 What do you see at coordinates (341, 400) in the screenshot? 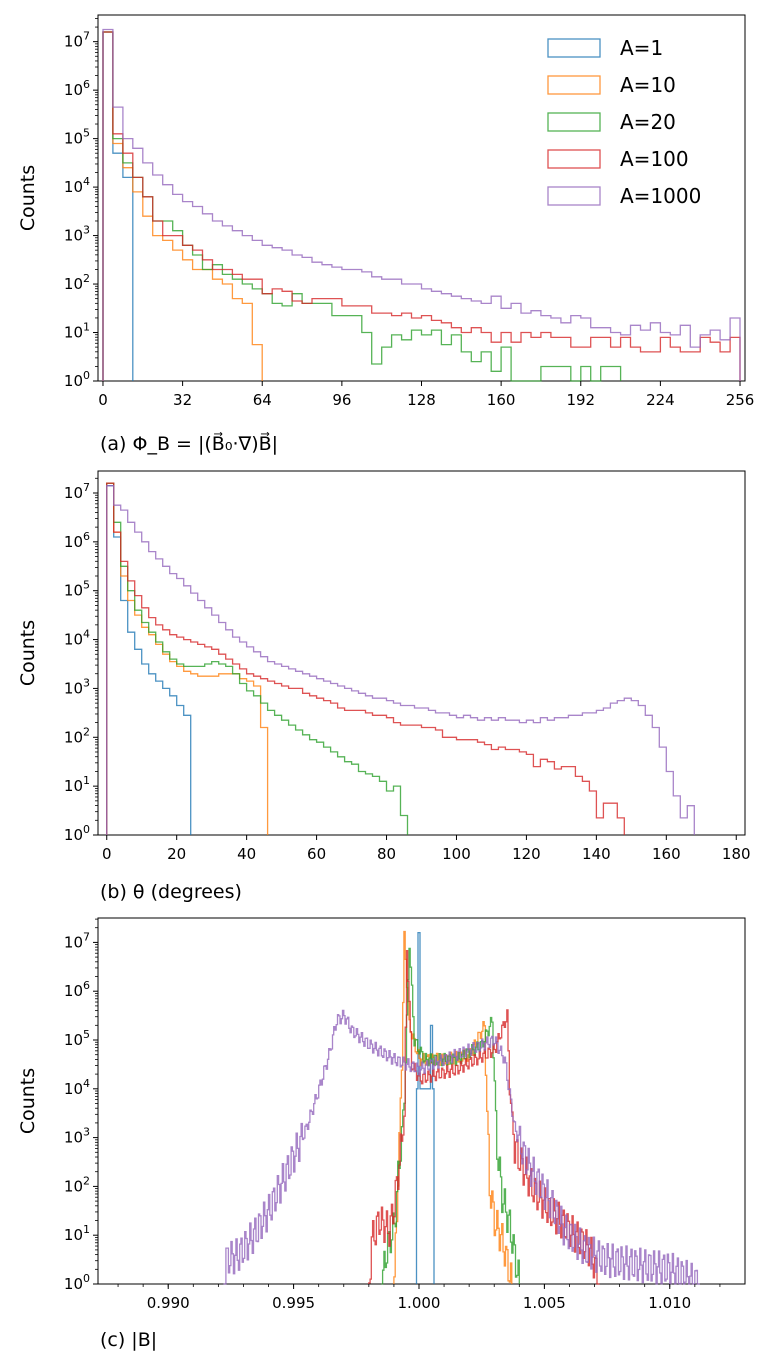
I see `xtick-label: 96` at bounding box center [341, 400].